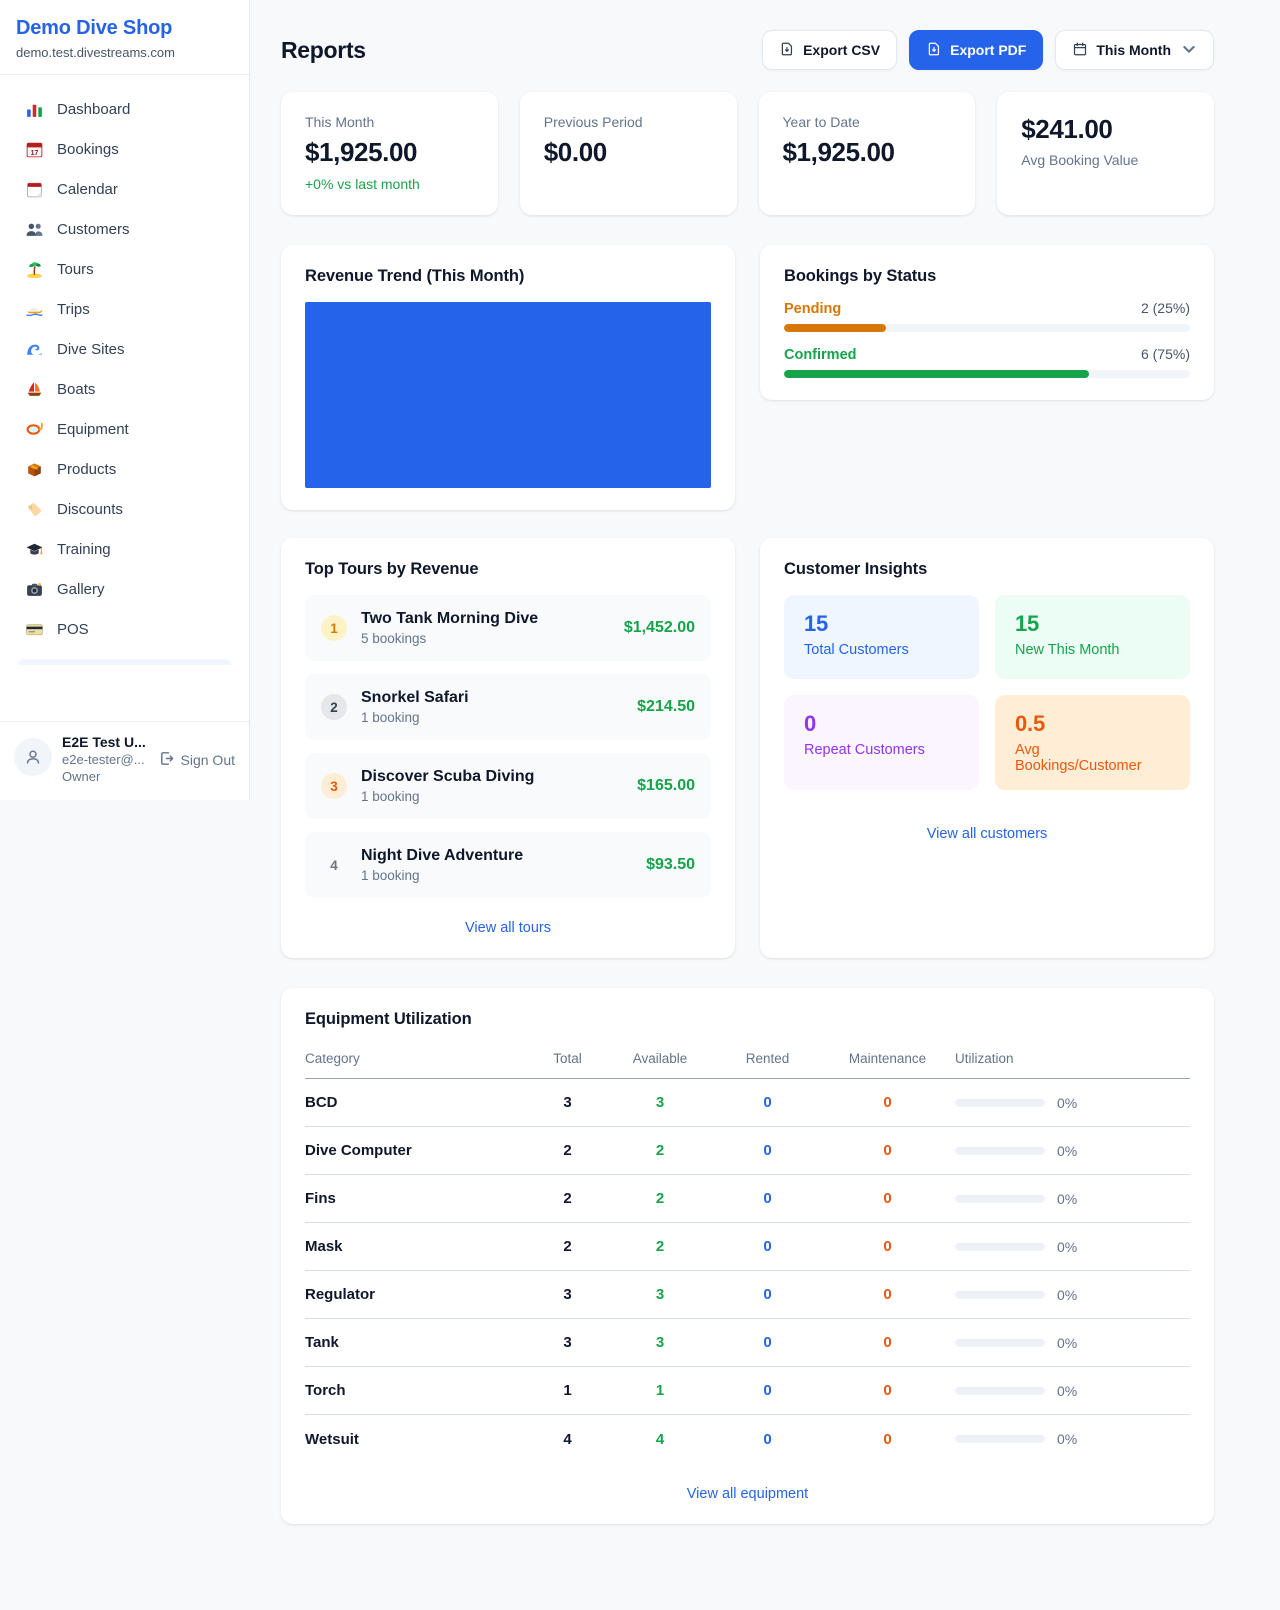 This screenshot has height=1610, width=1280. Describe the element at coordinates (324, 1246) in the screenshot. I see `equipment-category: Mask` at that location.